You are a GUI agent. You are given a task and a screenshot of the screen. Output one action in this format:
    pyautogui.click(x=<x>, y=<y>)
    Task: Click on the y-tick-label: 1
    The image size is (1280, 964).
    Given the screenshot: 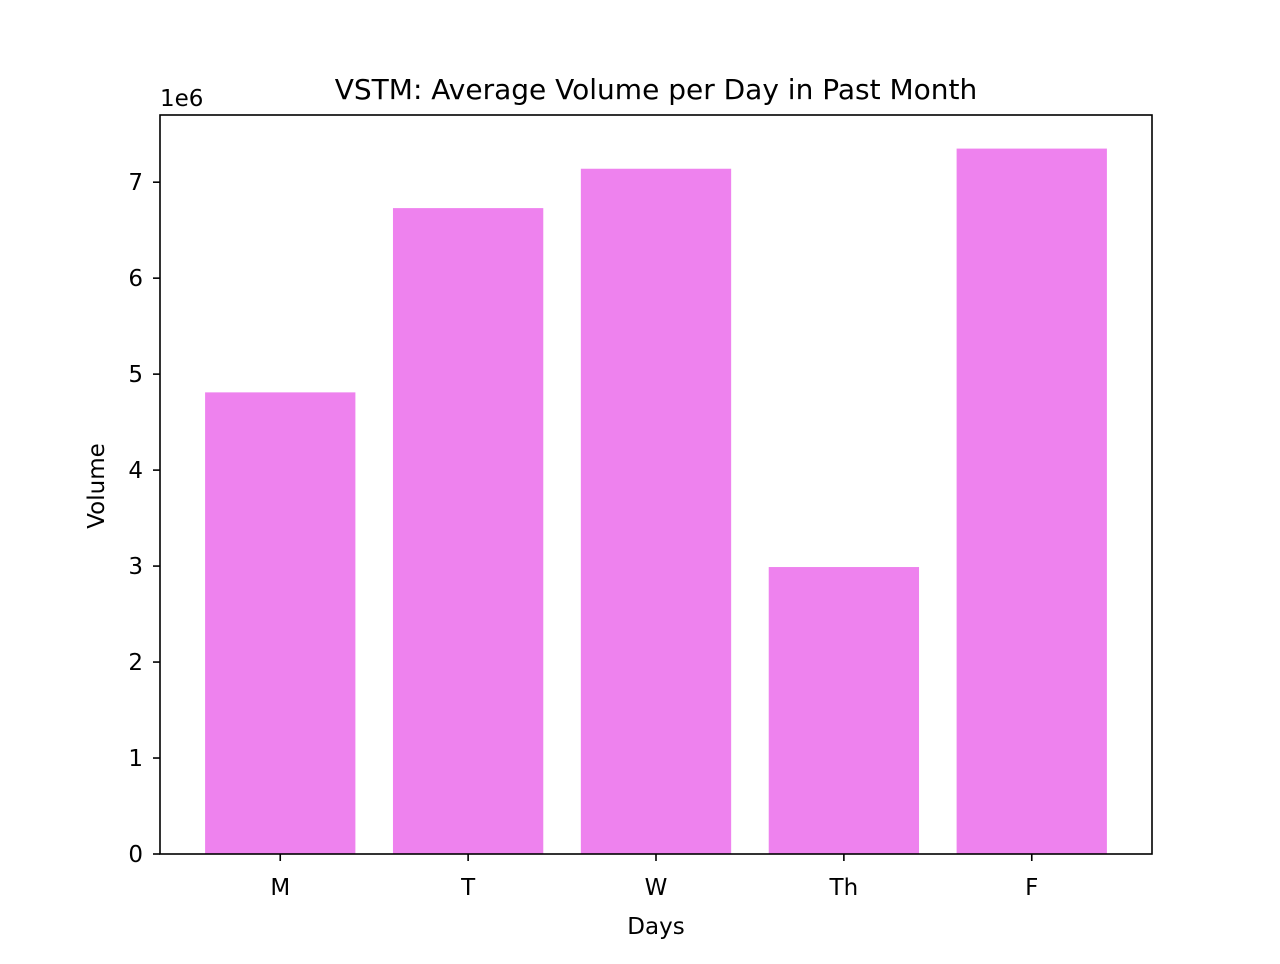 What is the action you would take?
    pyautogui.click(x=135, y=759)
    